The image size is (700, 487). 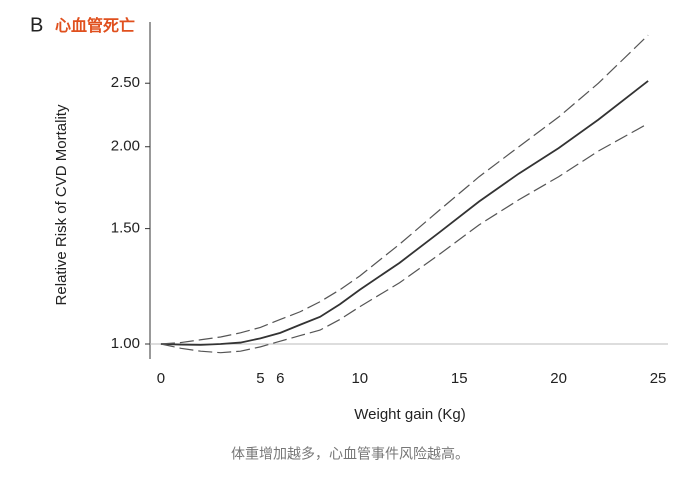 I want to click on y-tick-label: 2.00, so click(x=125, y=146).